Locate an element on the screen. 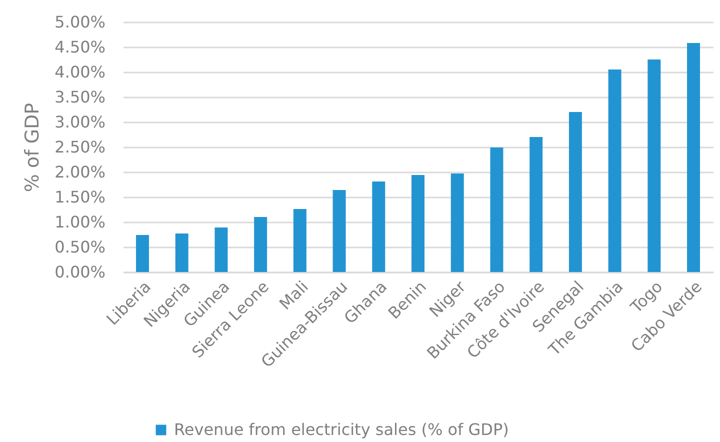 The height and width of the screenshot is (442, 720). legend-label: Revenue from electricity sales (% of GDP) is located at coordinates (341, 429).